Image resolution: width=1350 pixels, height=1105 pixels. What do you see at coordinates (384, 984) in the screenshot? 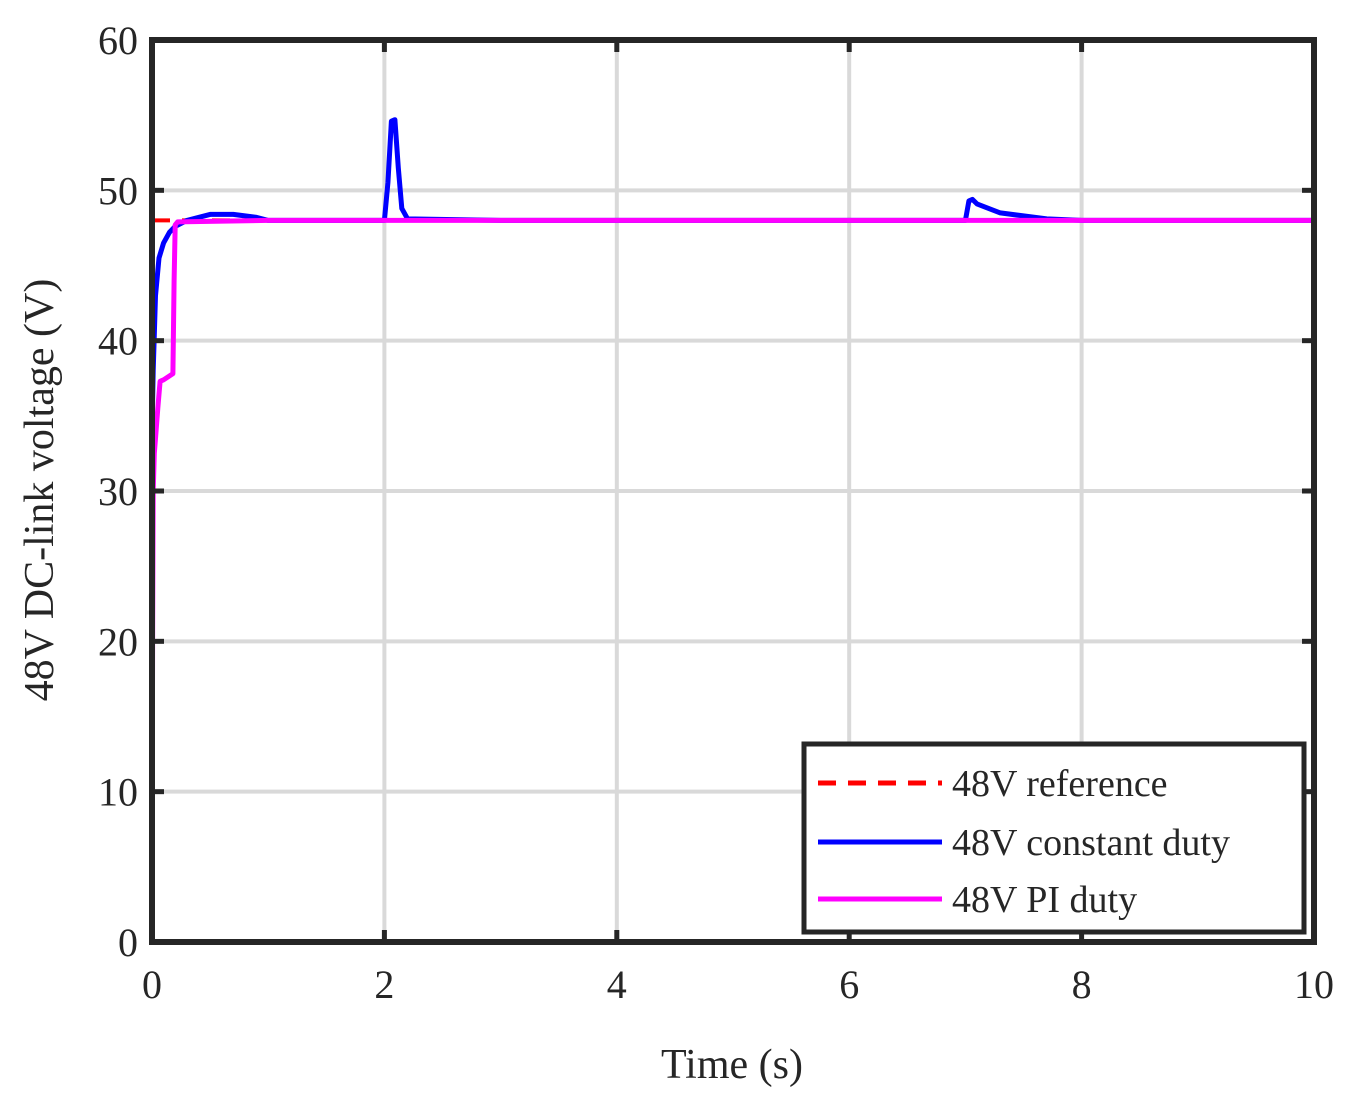
I see `x-tick-label: 2` at bounding box center [384, 984].